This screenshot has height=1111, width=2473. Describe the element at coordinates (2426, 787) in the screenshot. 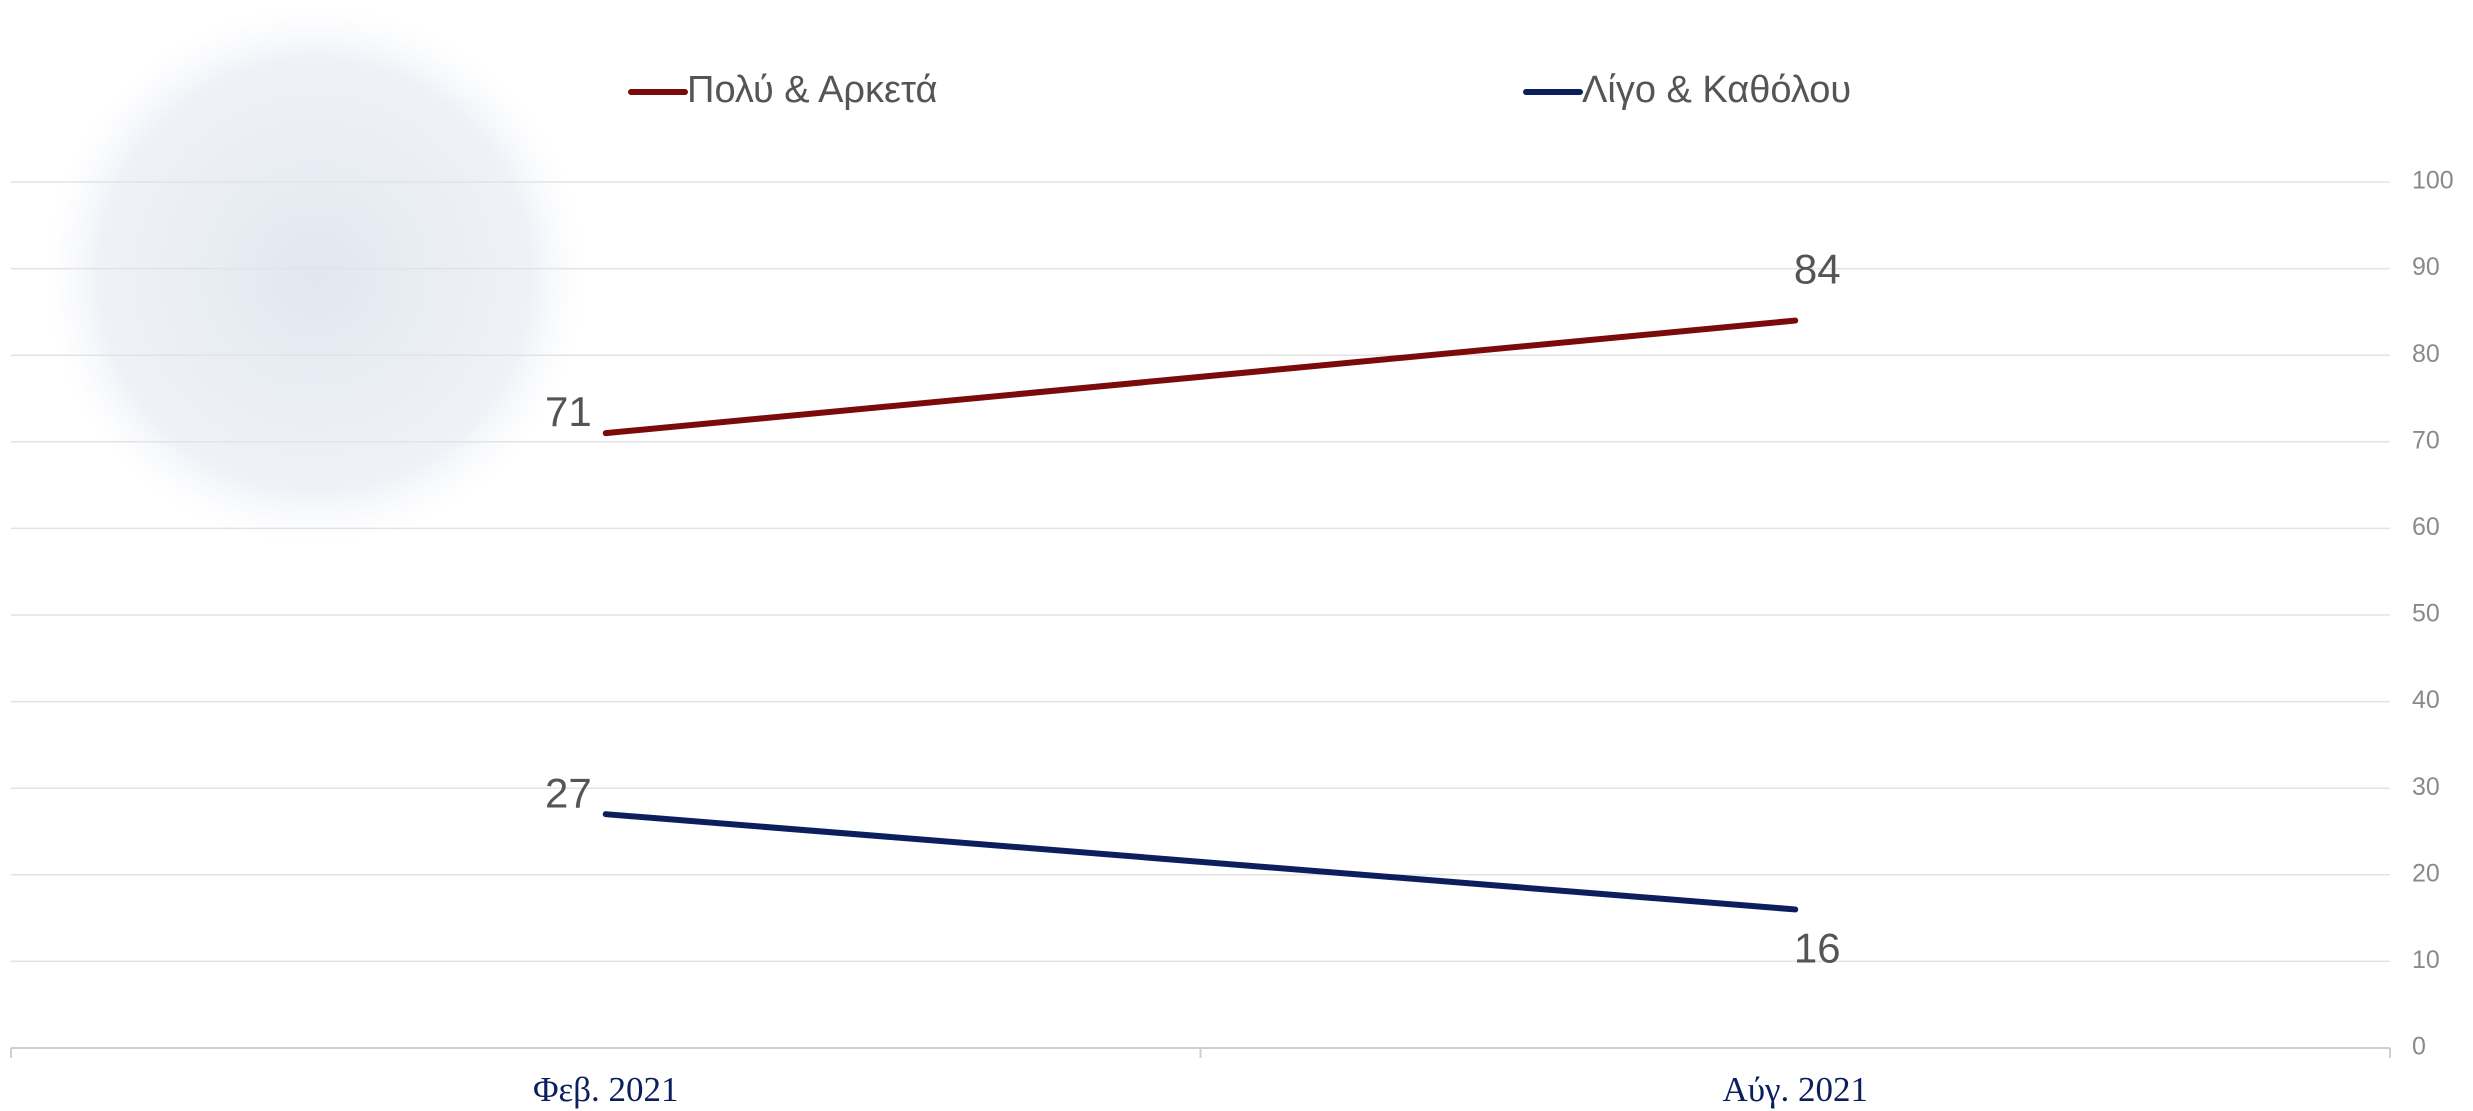

I see `y-tick-label: 30` at that location.